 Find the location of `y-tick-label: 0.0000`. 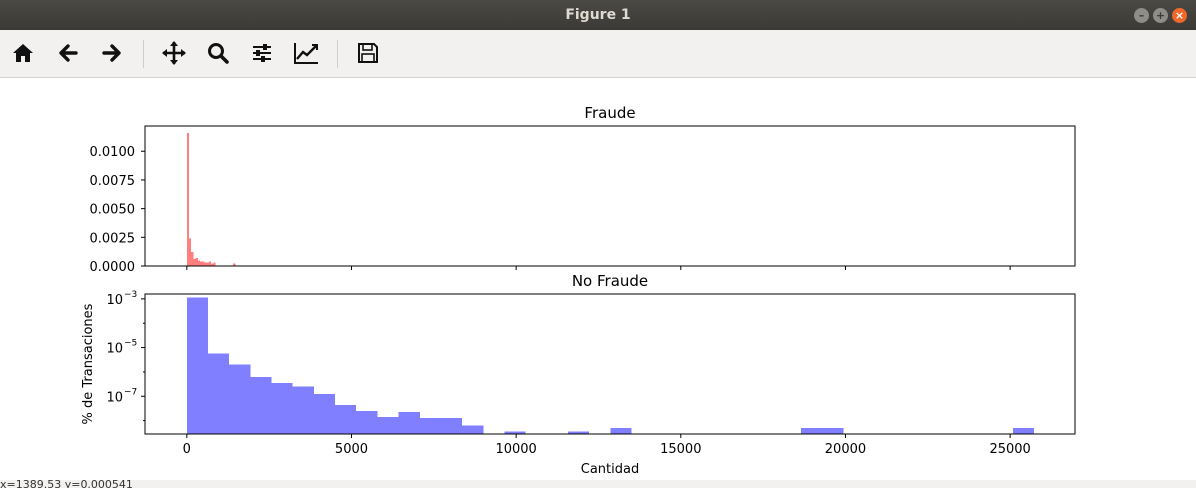

y-tick-label: 0.0000 is located at coordinates (113, 267).